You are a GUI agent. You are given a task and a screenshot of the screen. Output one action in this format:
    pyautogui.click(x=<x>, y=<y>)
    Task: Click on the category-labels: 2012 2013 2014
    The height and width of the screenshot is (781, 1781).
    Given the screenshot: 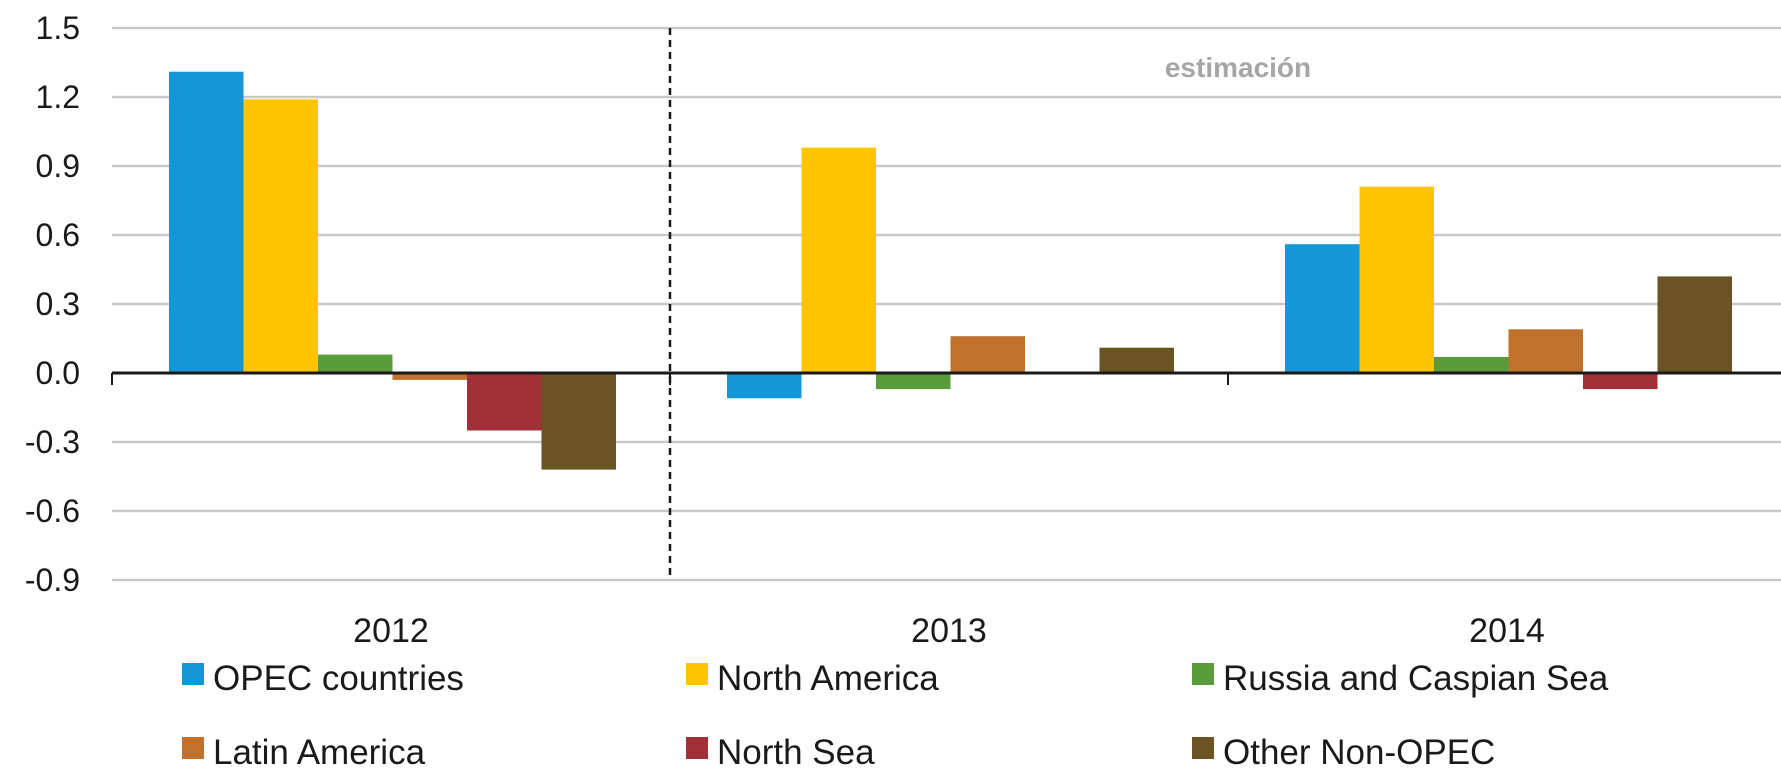 What is the action you would take?
    pyautogui.click(x=949, y=631)
    